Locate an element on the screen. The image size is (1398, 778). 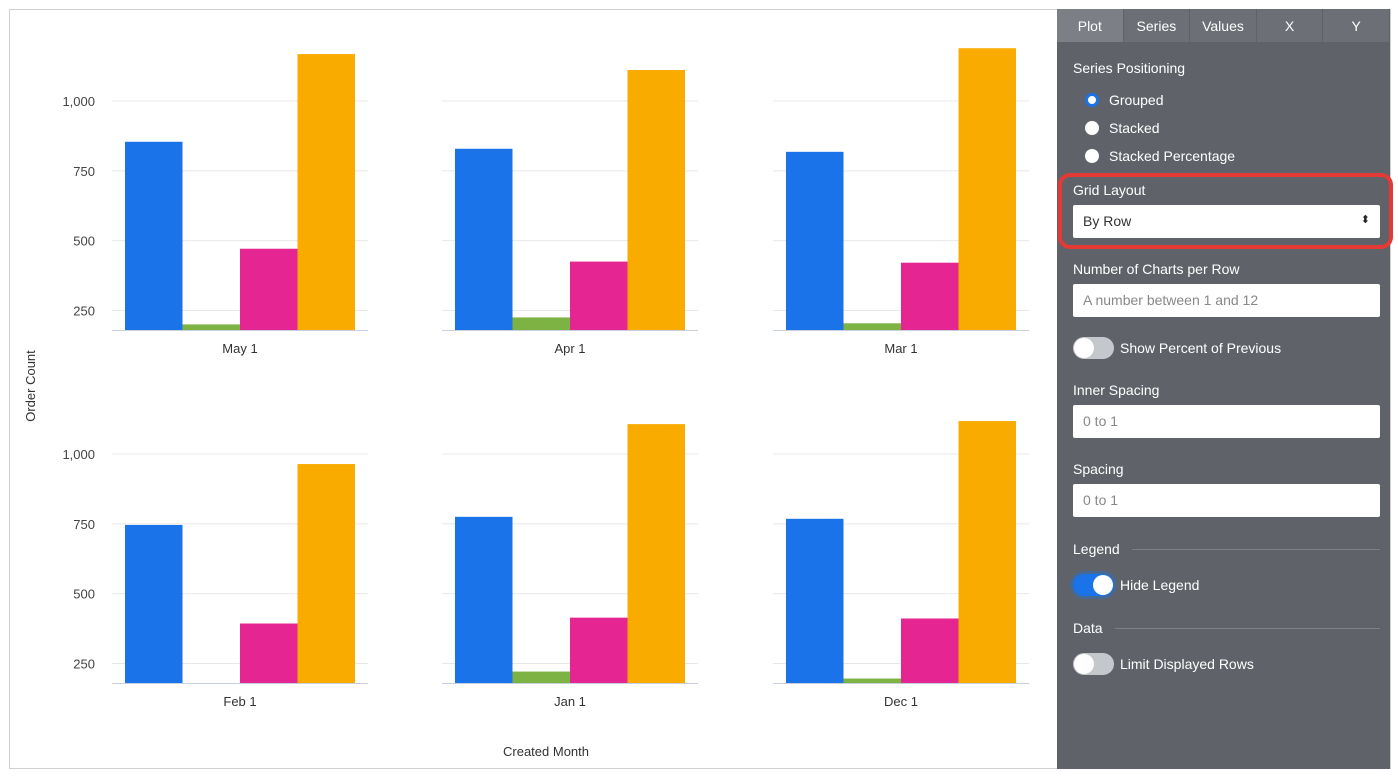
data-section: Data is located at coordinates (1226, 628).